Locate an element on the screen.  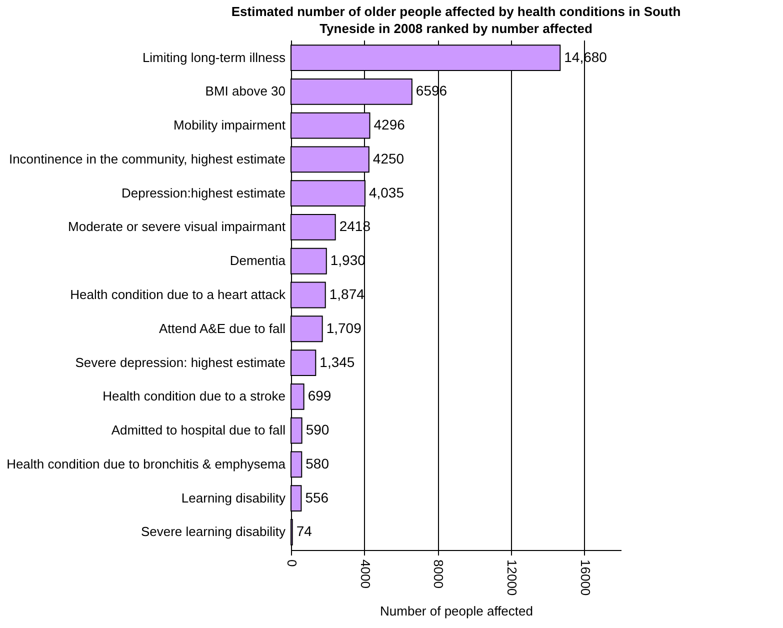
y-tick-label: Health condition due to a stroke is located at coordinates (194, 396).